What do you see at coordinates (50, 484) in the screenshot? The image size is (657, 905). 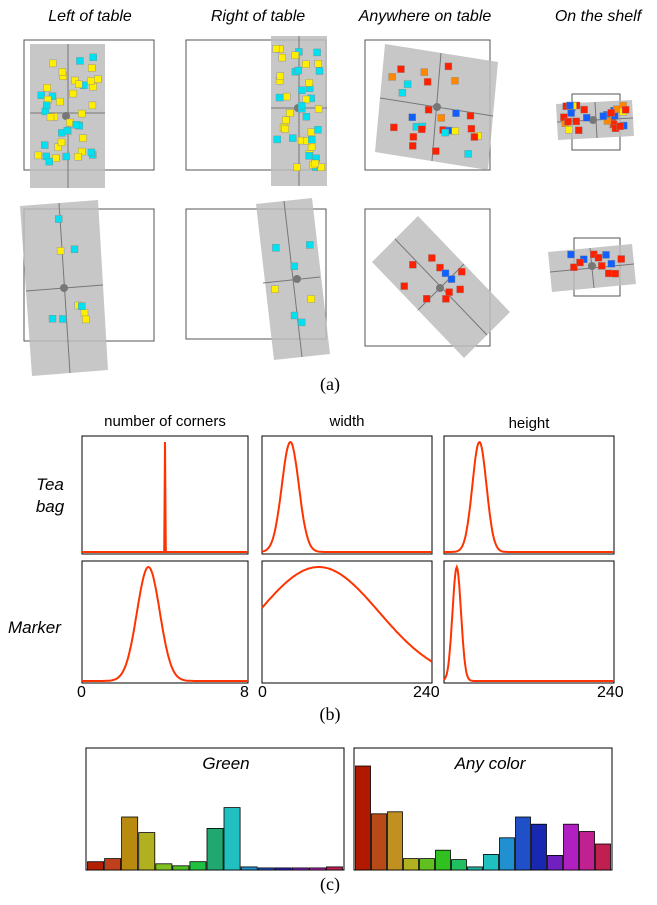 I see `row-label-tea: Tea` at bounding box center [50, 484].